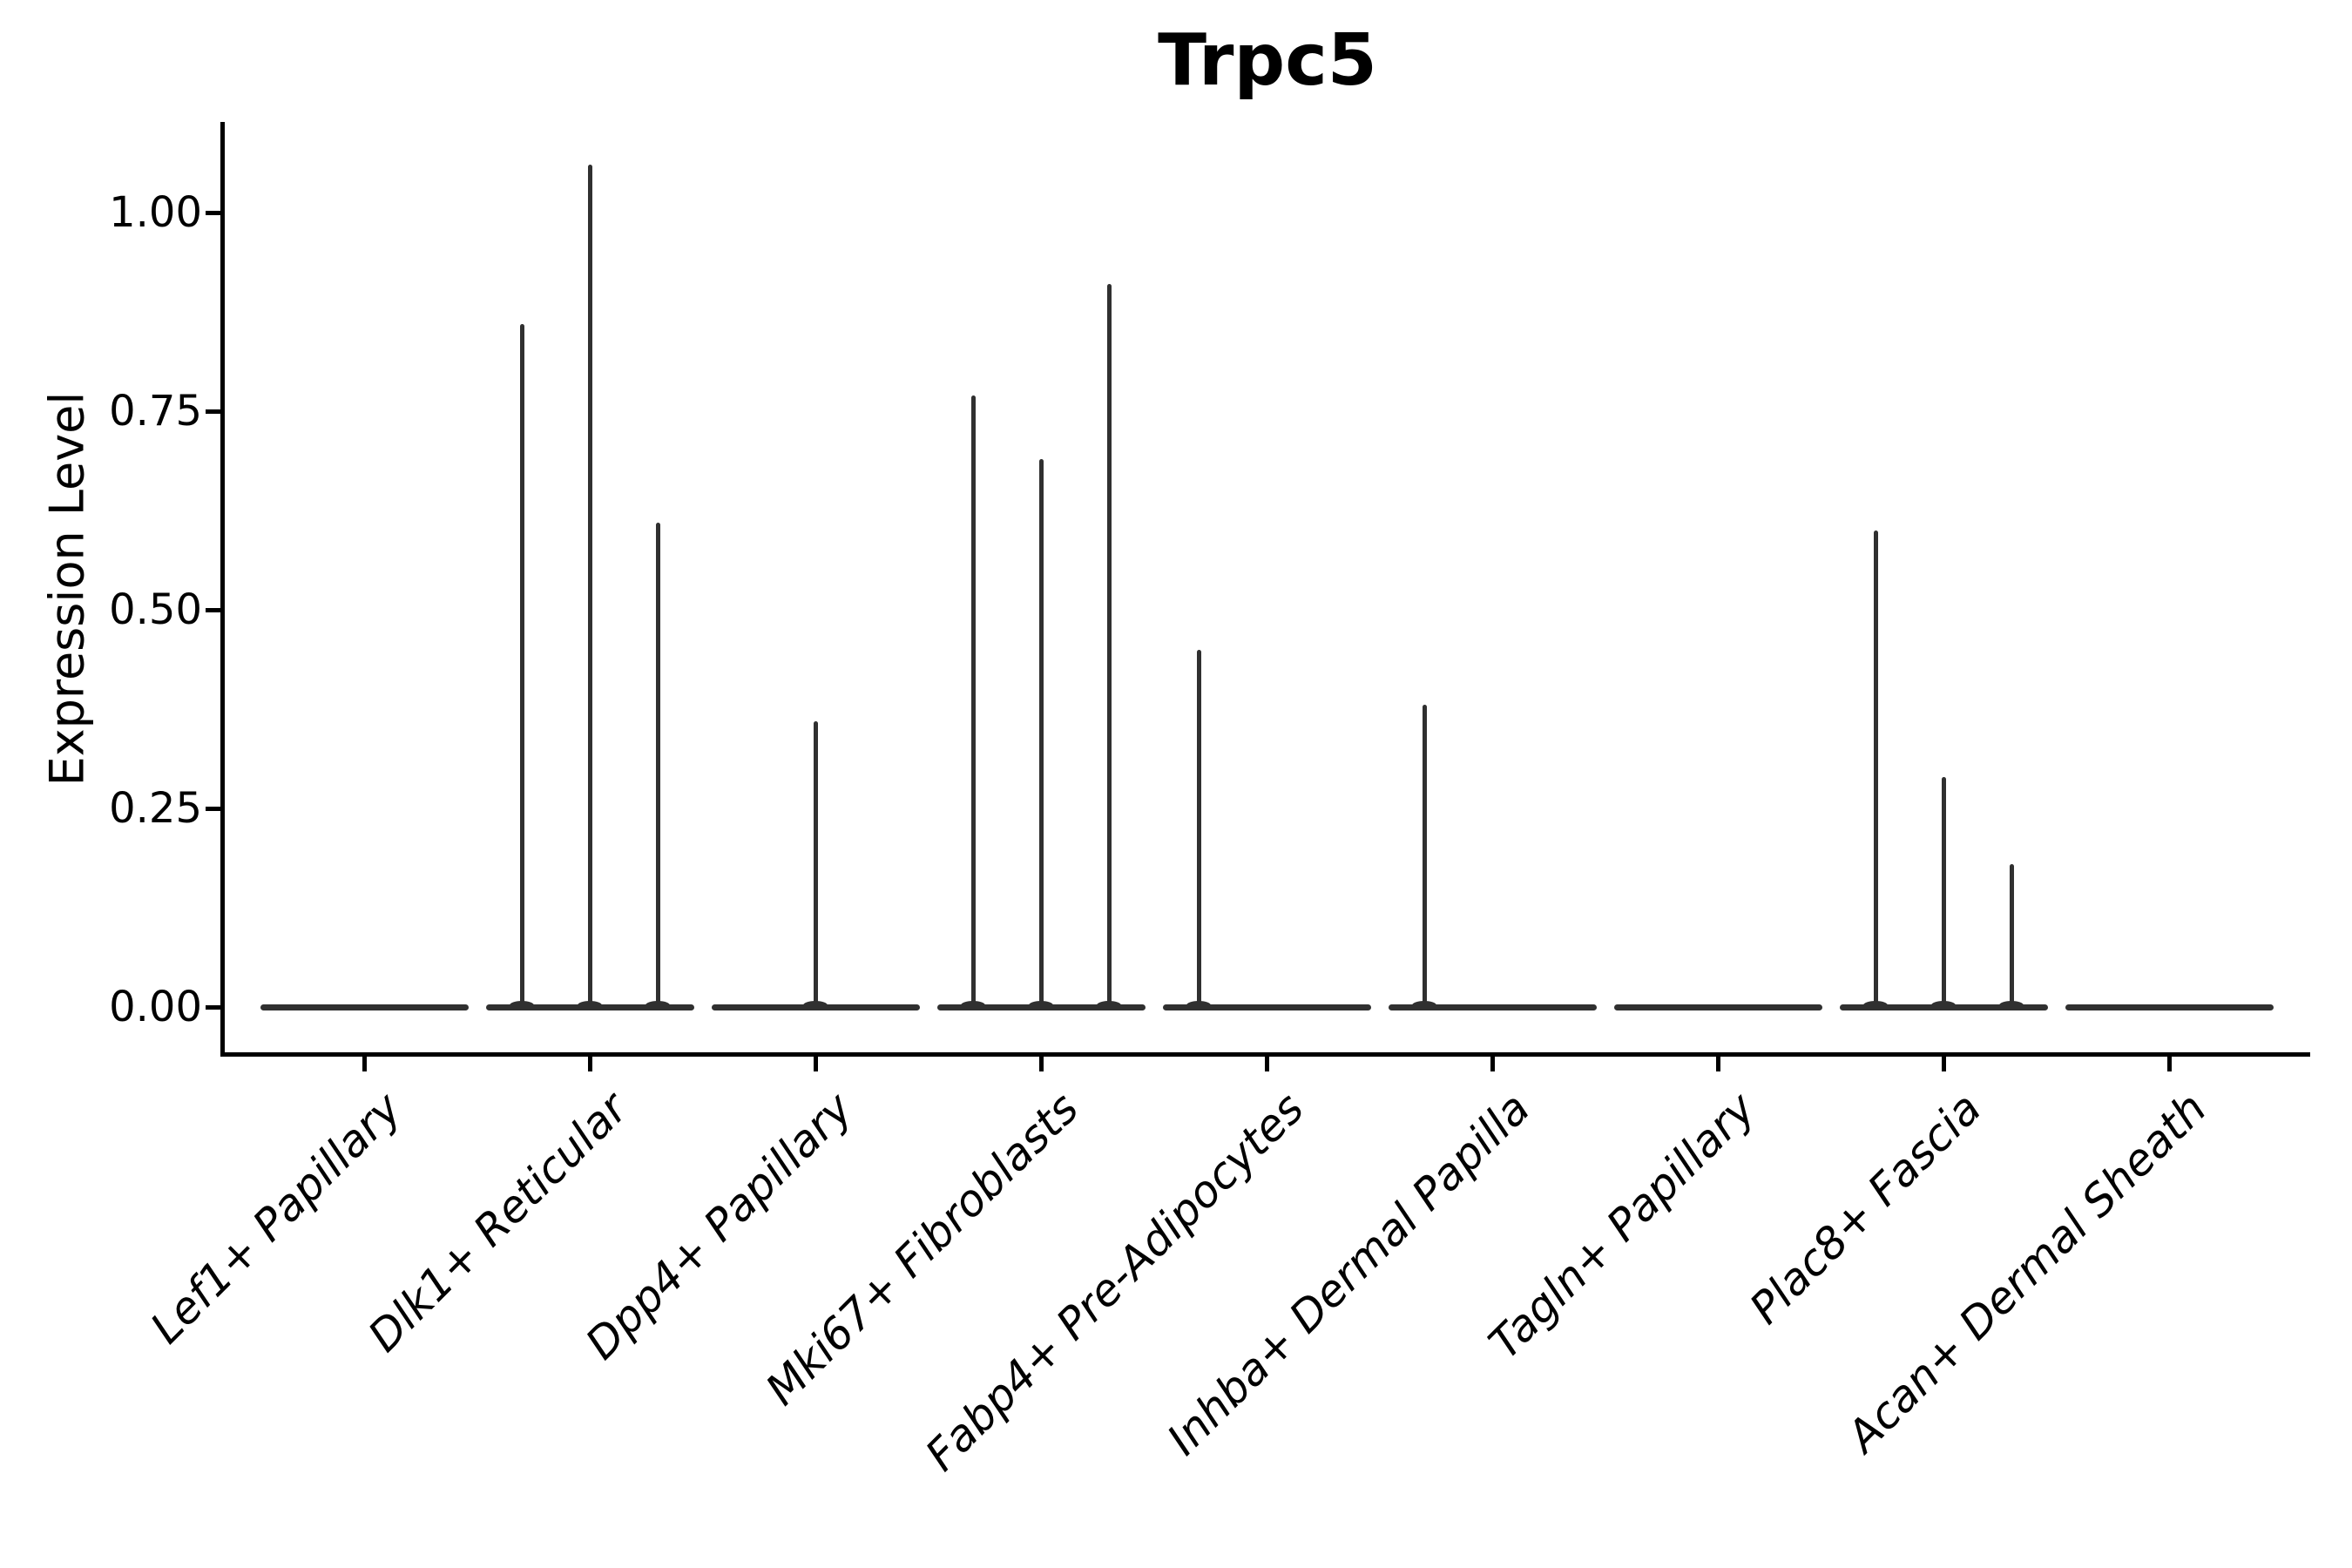 This screenshot has width=2352, height=1568. What do you see at coordinates (155, 609) in the screenshot?
I see `y-tick-label: 0.50` at bounding box center [155, 609].